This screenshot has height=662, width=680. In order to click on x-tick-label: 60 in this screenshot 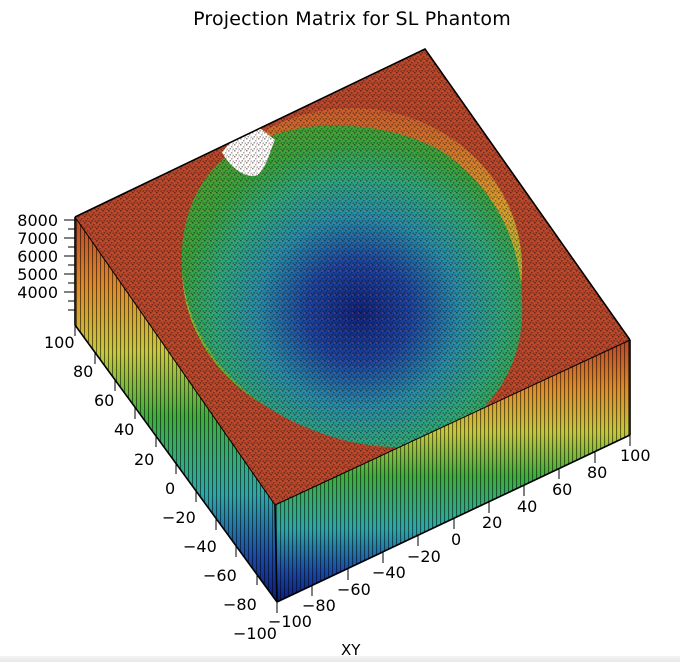, I will do `click(562, 489)`.